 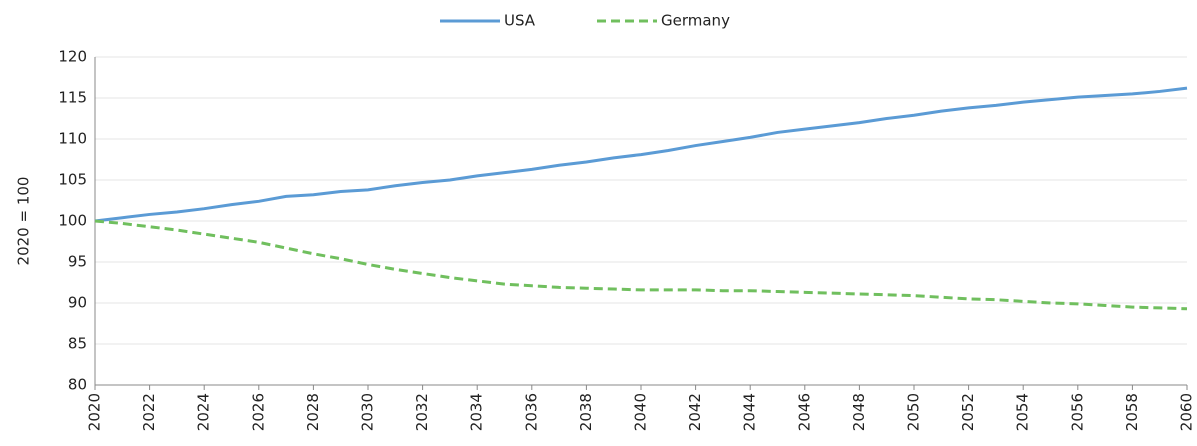 What do you see at coordinates (368, 412) in the screenshot?
I see `x-tick-label: 2030` at bounding box center [368, 412].